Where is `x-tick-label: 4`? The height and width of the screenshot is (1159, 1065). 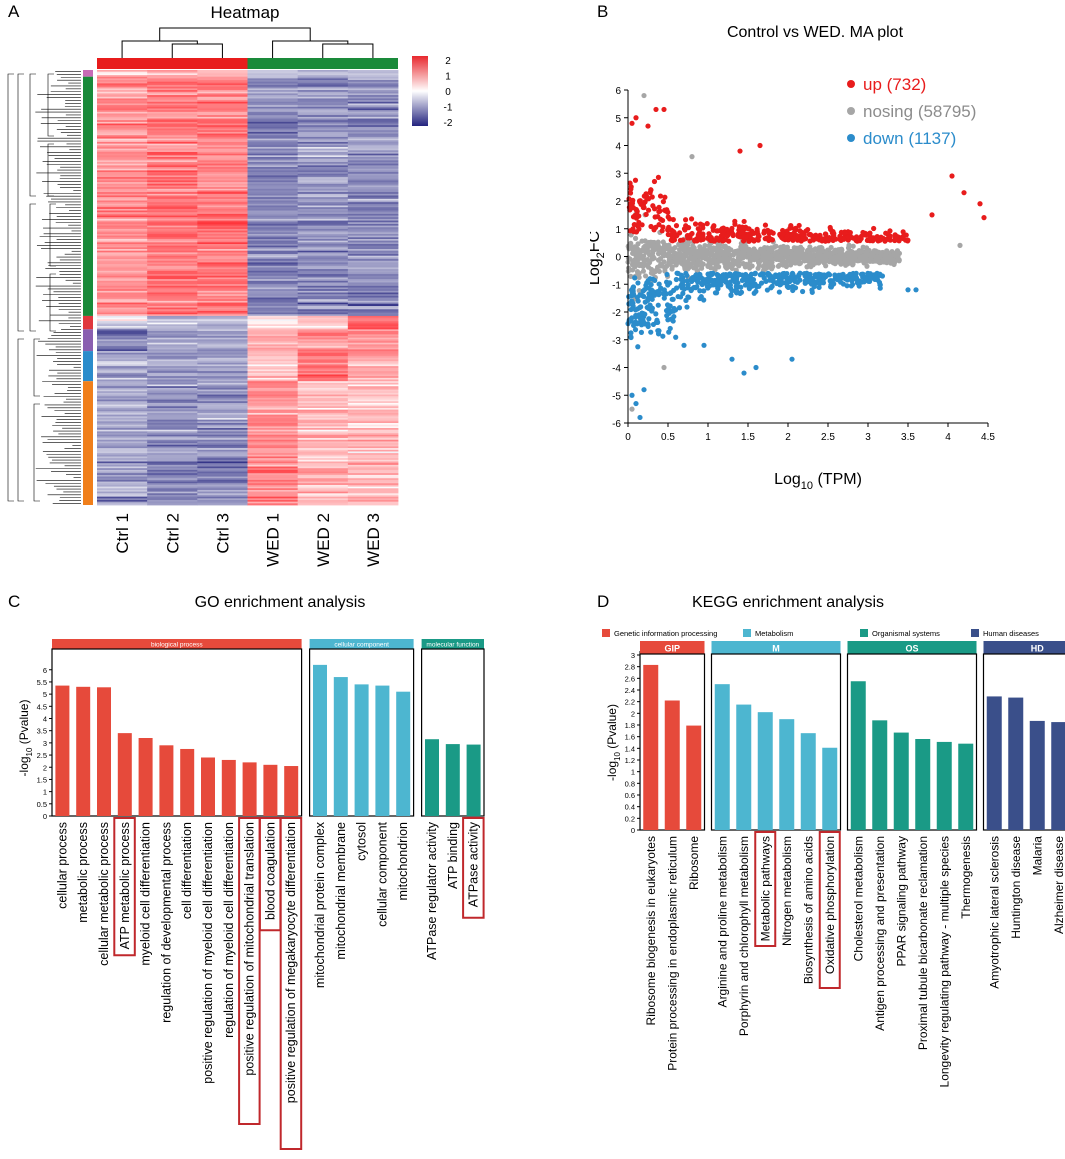 x-tick-label: 4 is located at coordinates (948, 437).